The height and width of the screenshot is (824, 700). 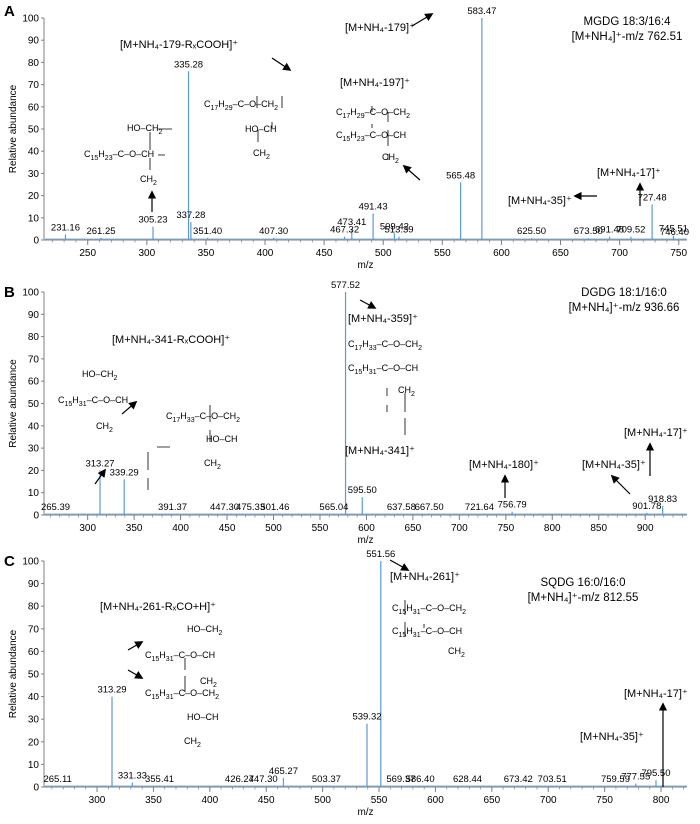 What do you see at coordinates (172, 507) in the screenshot?
I see `peak-label: 391.37` at bounding box center [172, 507].